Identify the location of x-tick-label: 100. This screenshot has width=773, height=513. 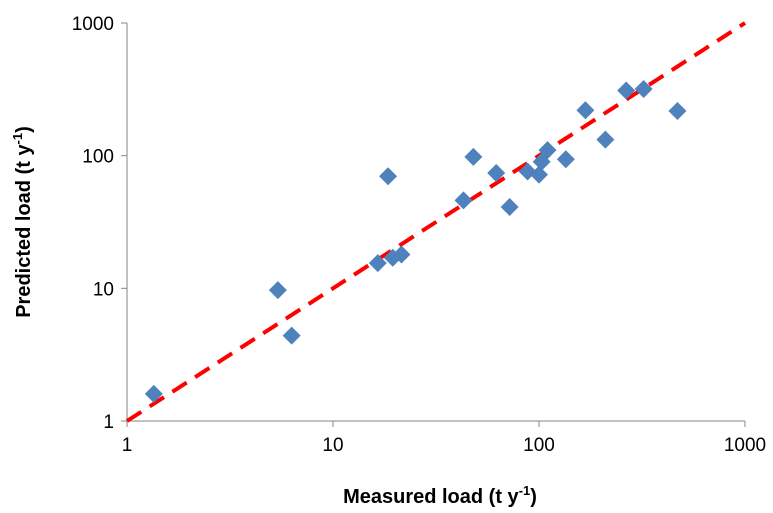
(539, 445).